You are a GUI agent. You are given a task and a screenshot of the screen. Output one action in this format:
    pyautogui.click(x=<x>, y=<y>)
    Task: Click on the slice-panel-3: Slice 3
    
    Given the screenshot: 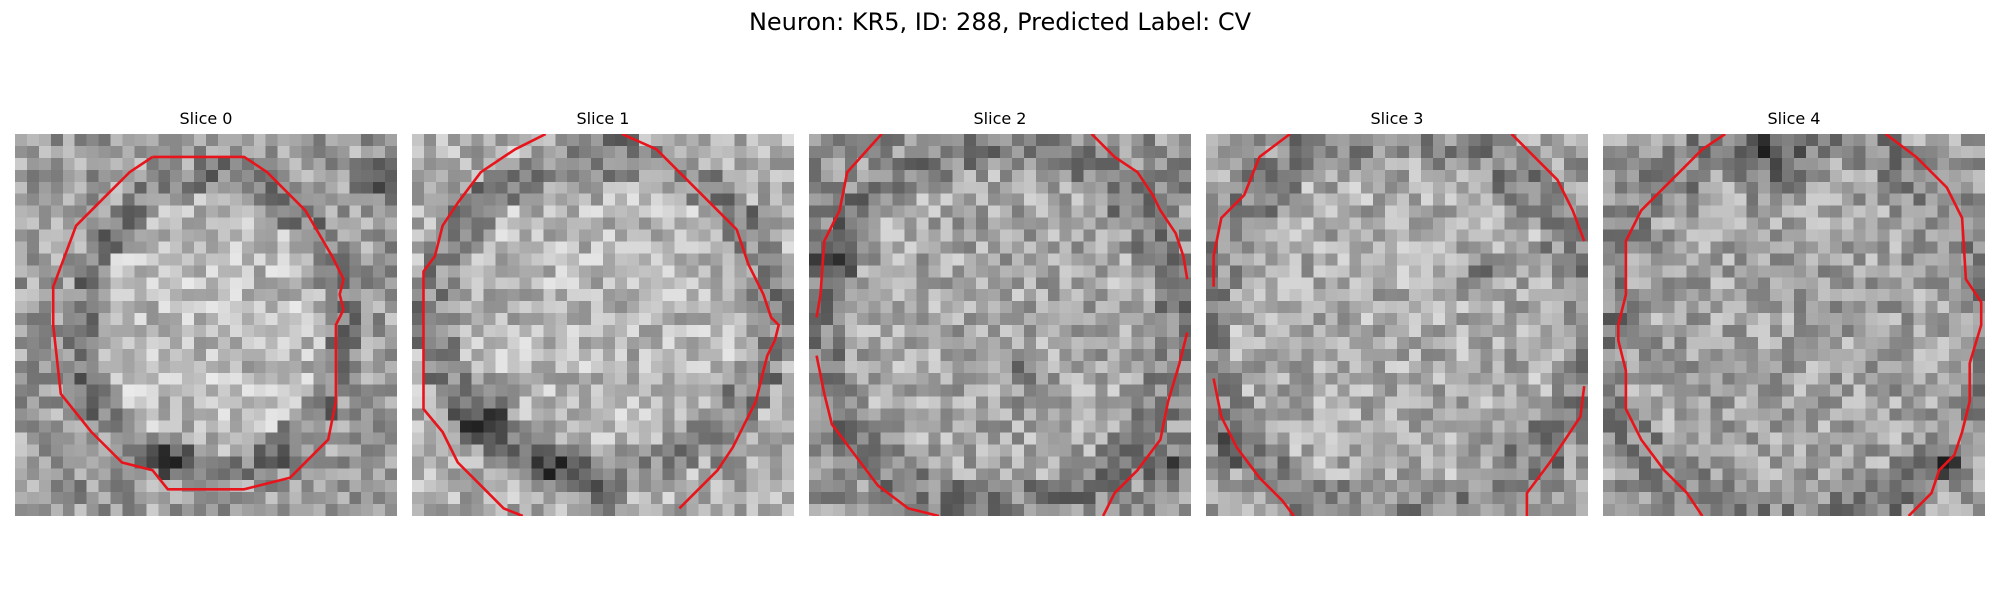 What is the action you would take?
    pyautogui.click(x=1397, y=314)
    